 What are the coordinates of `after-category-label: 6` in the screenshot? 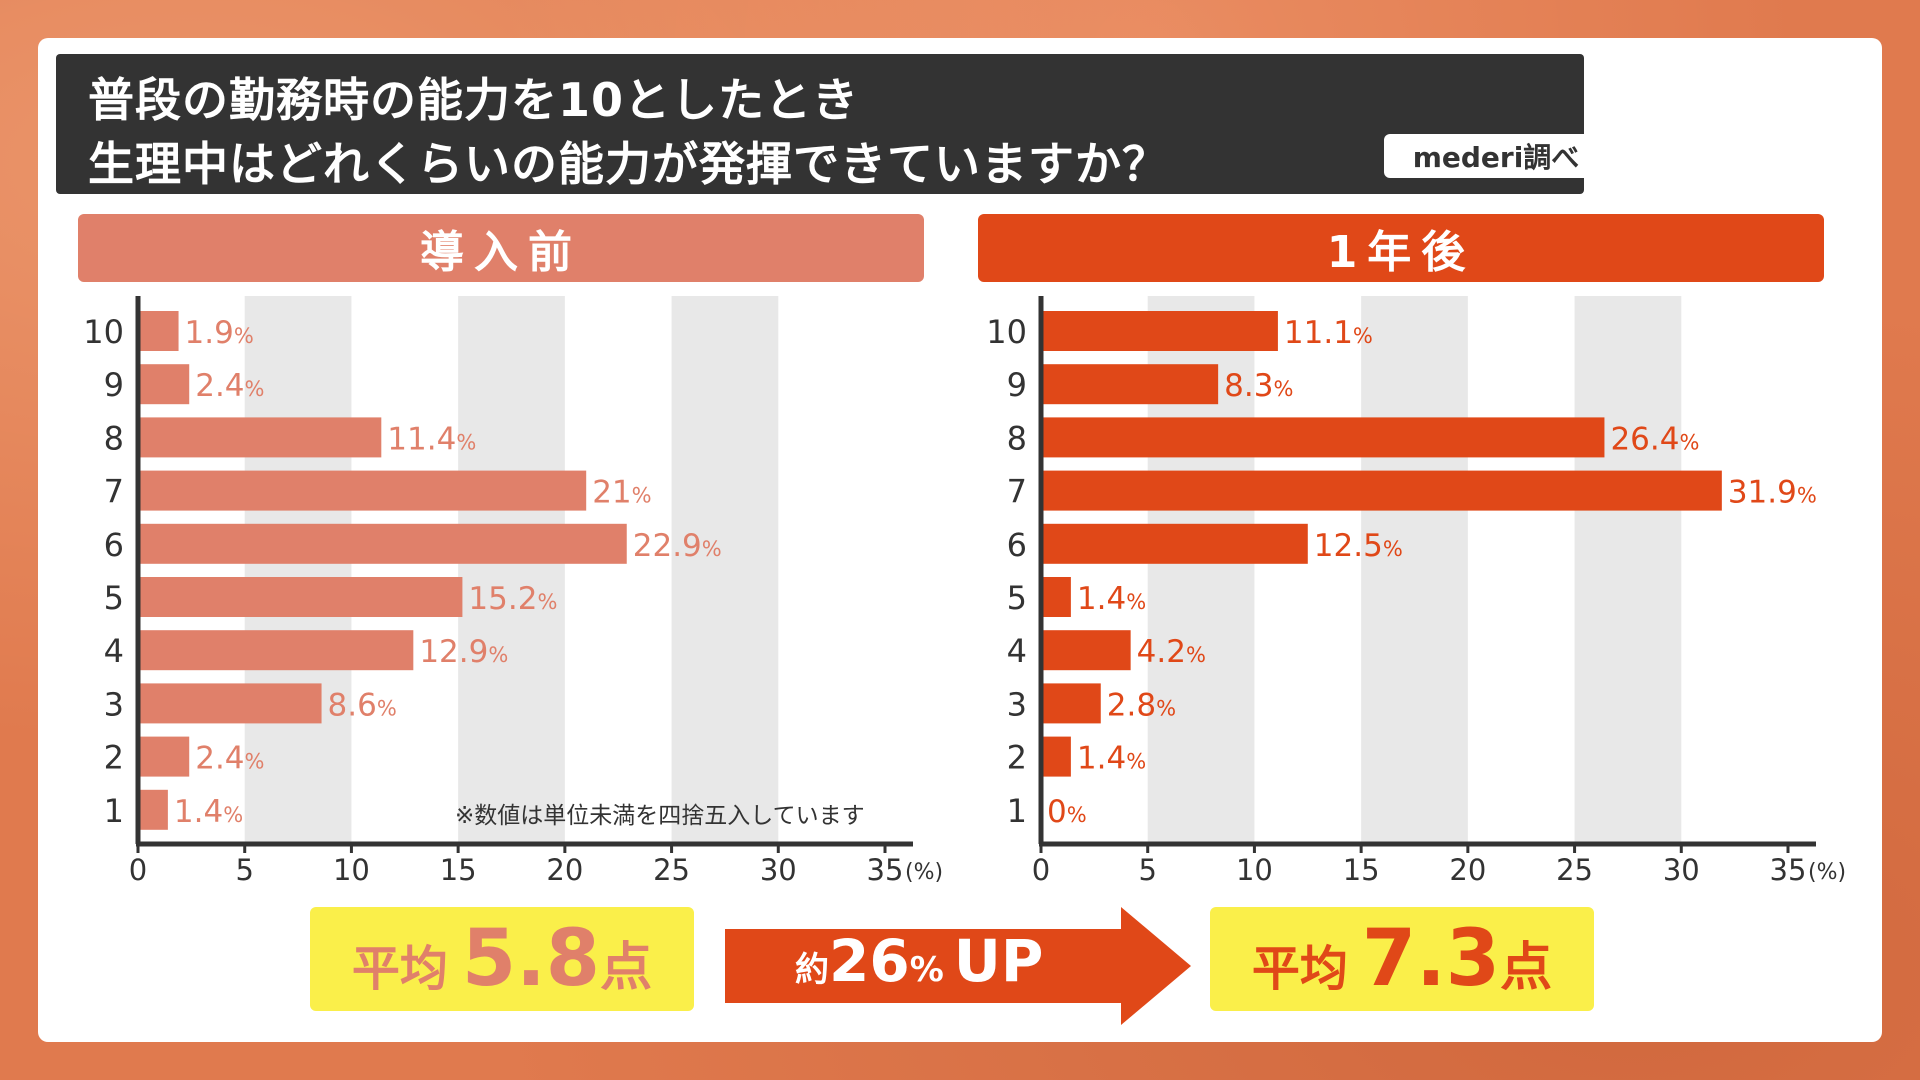 It's located at (1017, 545).